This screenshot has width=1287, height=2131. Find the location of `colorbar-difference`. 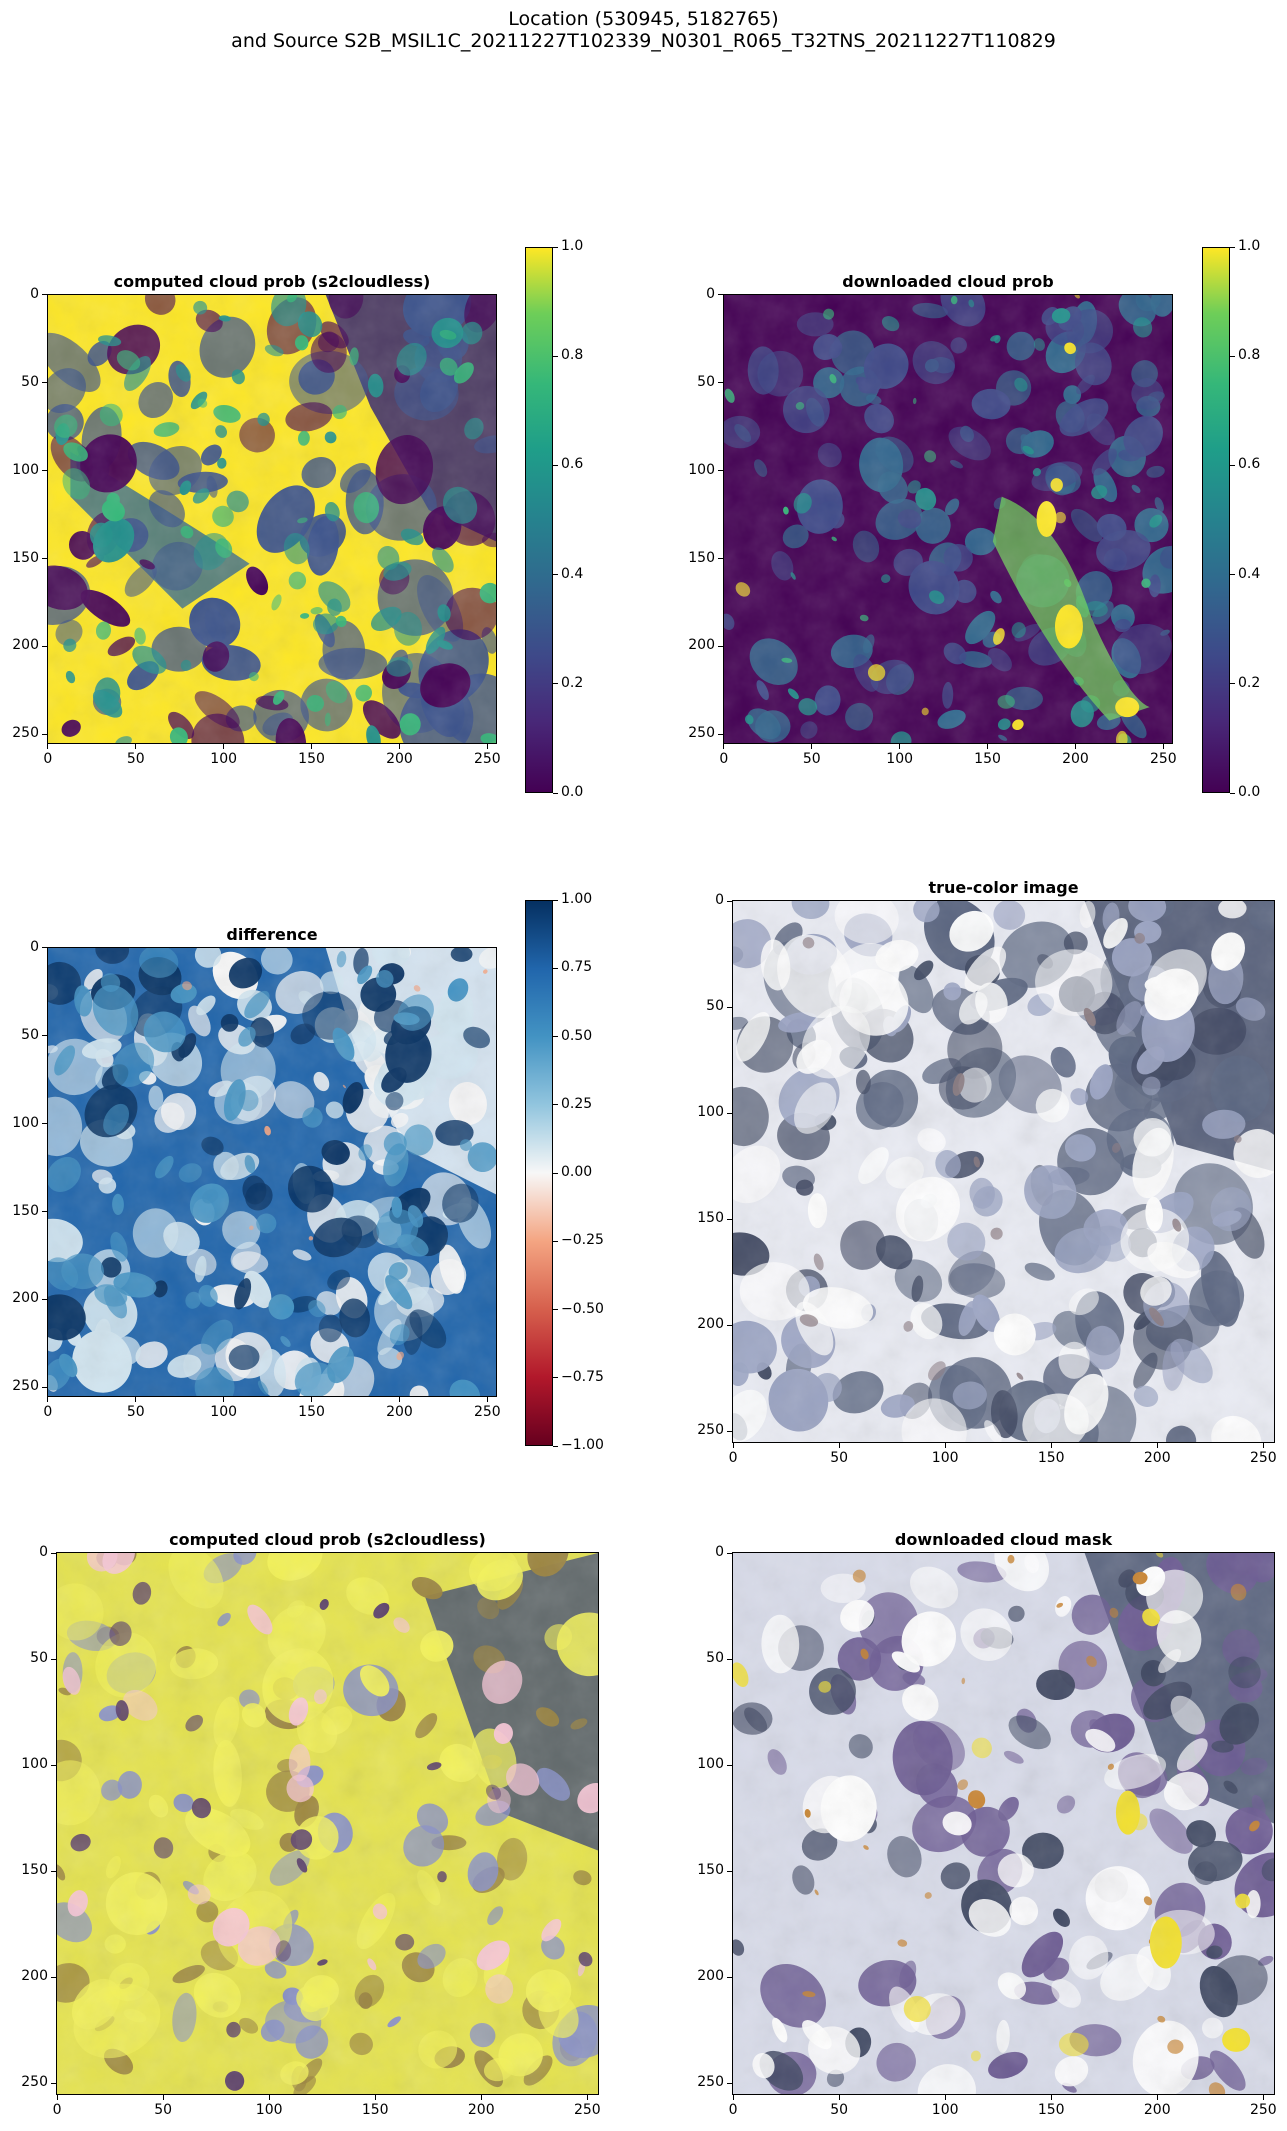

colorbar-difference is located at coordinates (539, 1173).